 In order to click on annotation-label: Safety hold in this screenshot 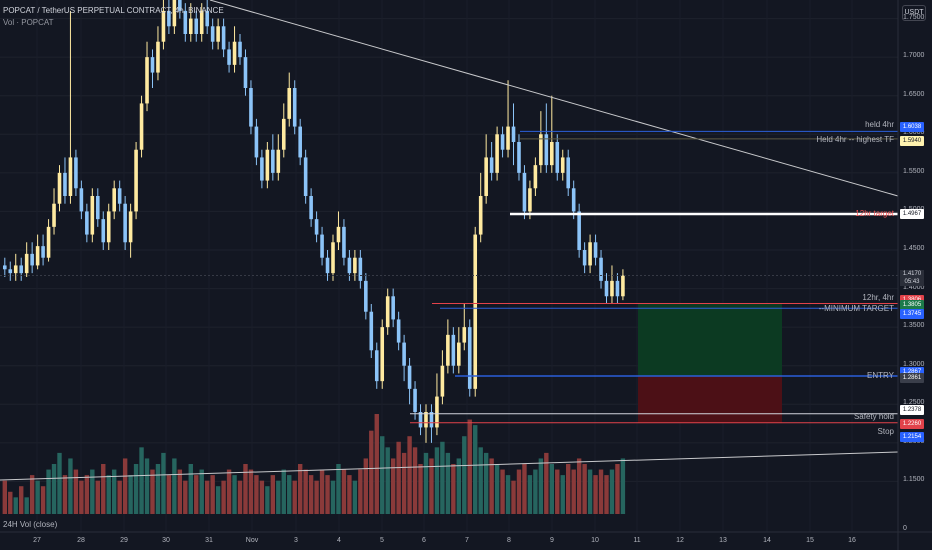, I will do `click(873, 416)`.